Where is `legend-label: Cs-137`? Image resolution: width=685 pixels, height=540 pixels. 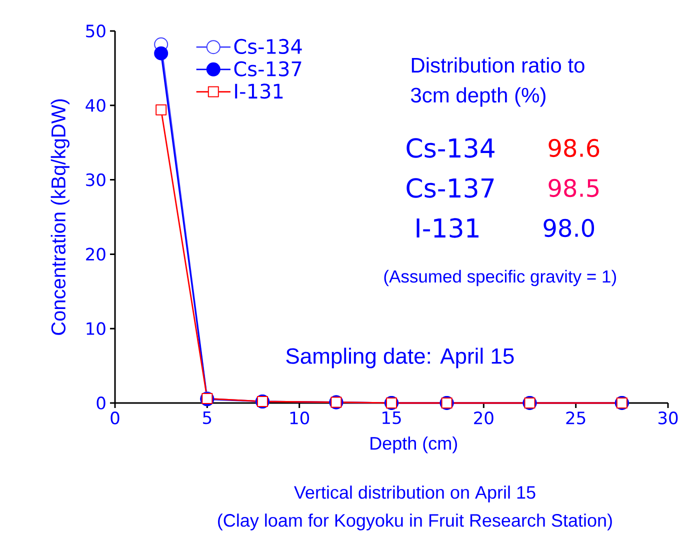 legend-label: Cs-137 is located at coordinates (268, 68).